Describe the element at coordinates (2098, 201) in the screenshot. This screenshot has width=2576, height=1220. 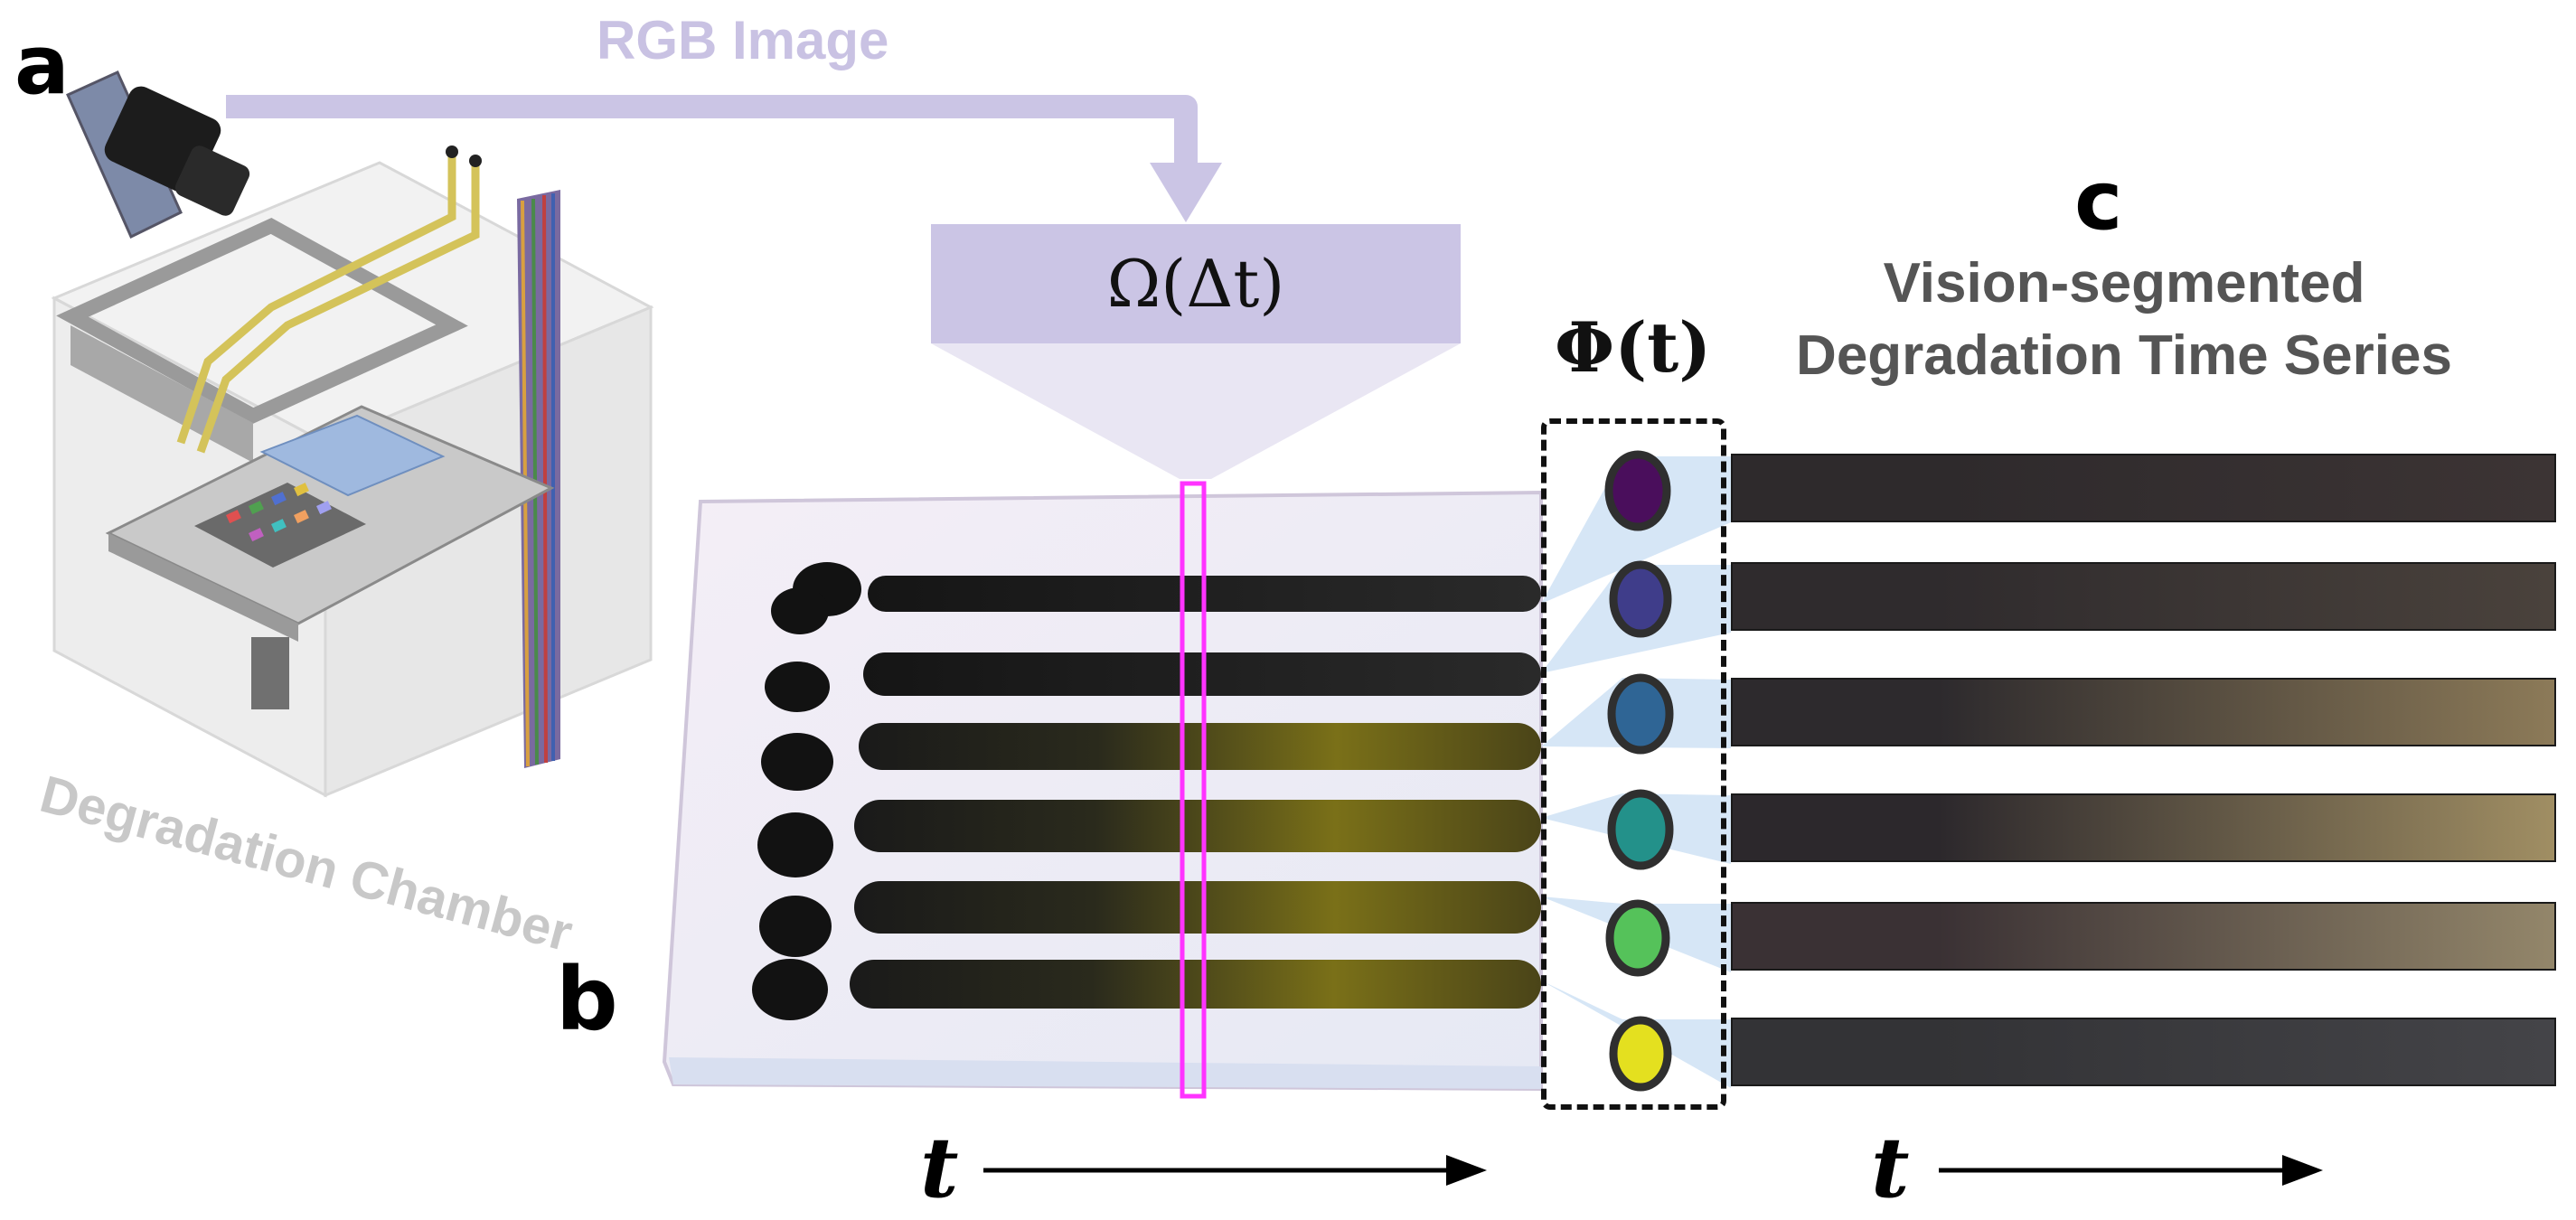
I see `panel-label-c: c` at that location.